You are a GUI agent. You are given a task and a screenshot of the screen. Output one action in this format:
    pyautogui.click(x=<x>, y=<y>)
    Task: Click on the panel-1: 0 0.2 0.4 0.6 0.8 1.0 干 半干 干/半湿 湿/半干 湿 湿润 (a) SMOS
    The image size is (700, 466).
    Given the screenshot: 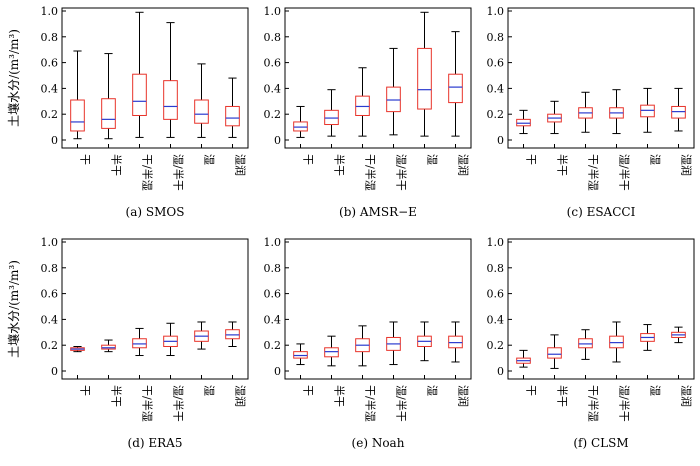 What is the action you would take?
    pyautogui.click(x=145, y=112)
    